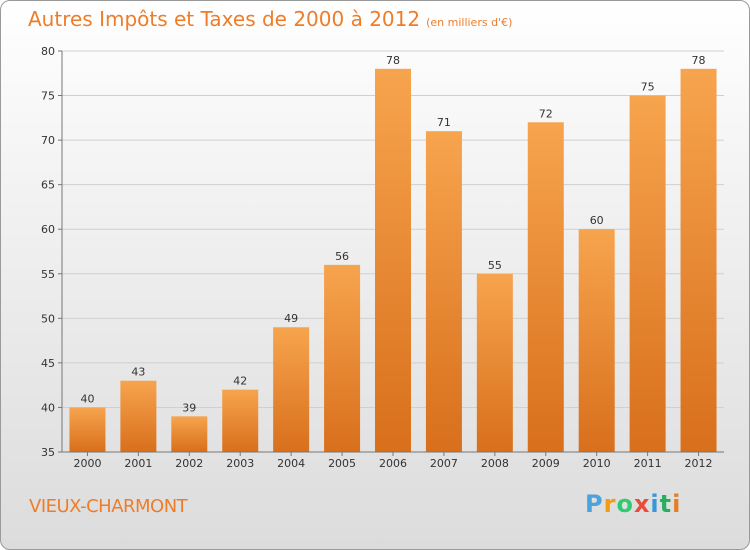 This screenshot has width=750, height=550. Describe the element at coordinates (393, 463) in the screenshot. I see `x-tick-label: 2006` at that location.